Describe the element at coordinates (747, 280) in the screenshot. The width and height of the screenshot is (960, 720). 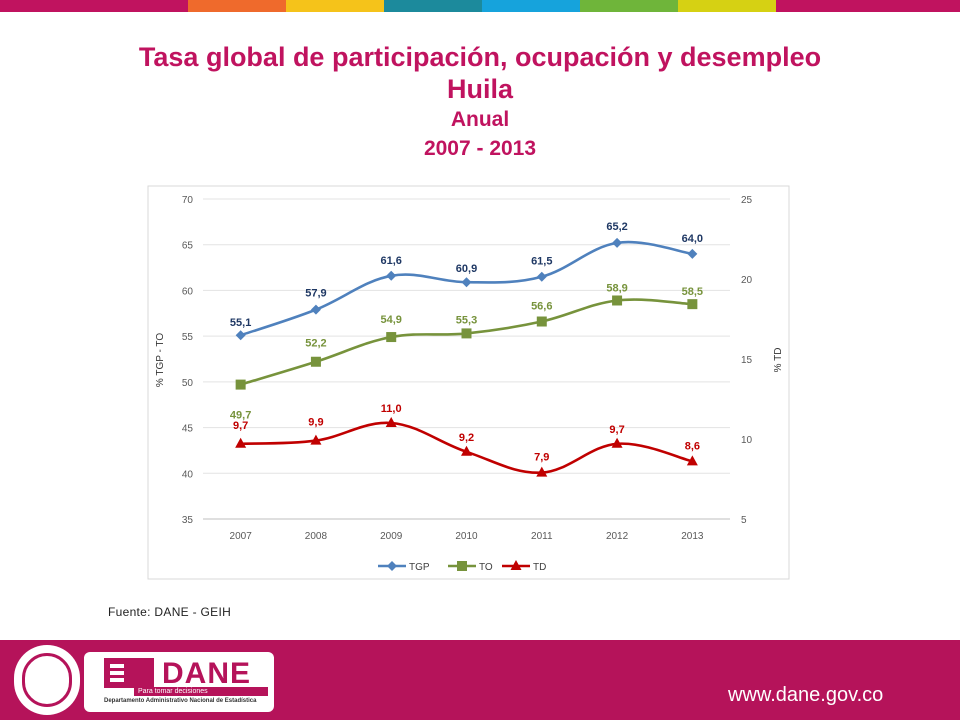
I see `y-tick-label-right: 20` at that location.